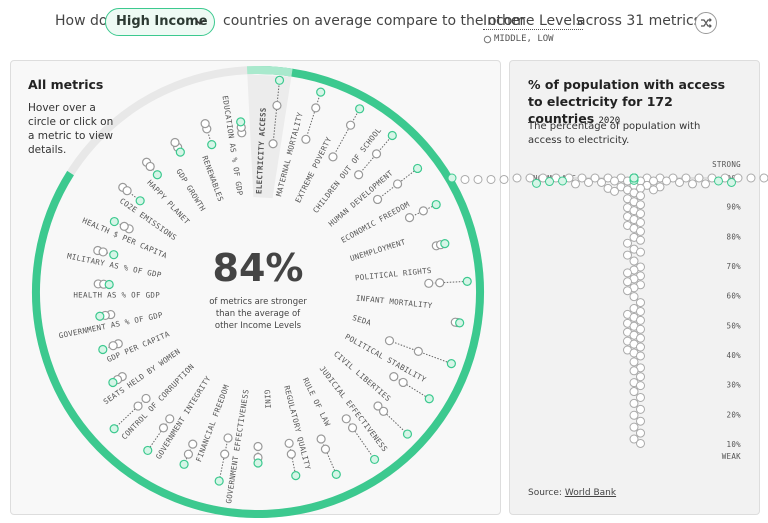 The width and height of the screenshot is (768, 523). What do you see at coordinates (394, 274) in the screenshot?
I see `metric-label: POLITICAL RIGHTS` at bounding box center [394, 274].